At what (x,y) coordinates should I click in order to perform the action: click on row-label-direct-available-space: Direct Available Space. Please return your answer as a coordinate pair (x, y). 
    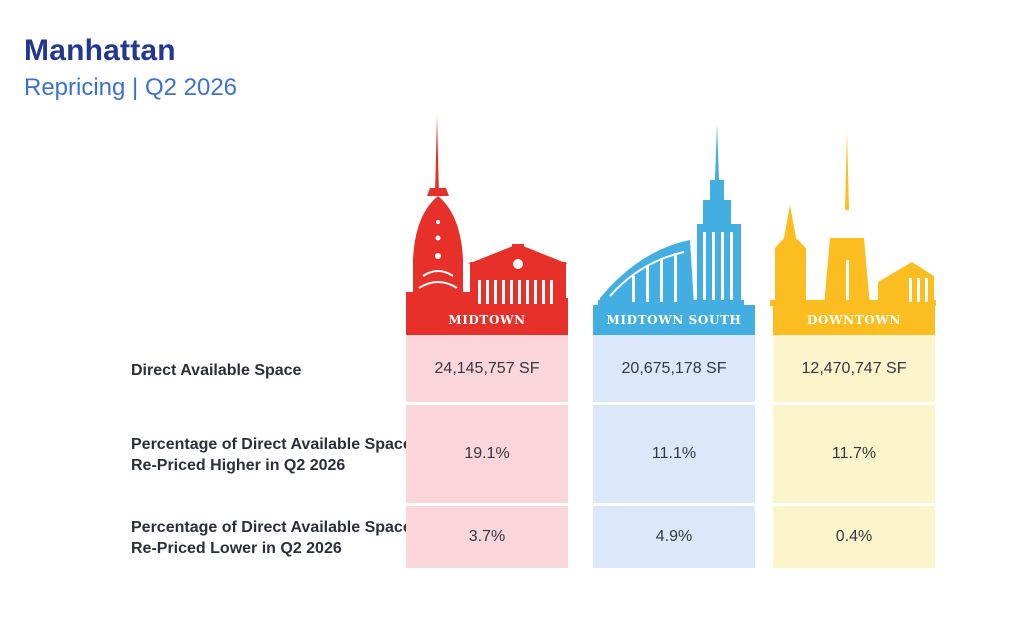
    Looking at the image, I should click on (216, 370).